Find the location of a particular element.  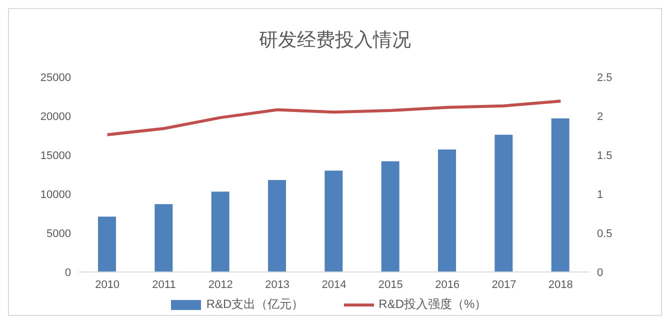

x-tick-label: 2010 is located at coordinates (107, 284).